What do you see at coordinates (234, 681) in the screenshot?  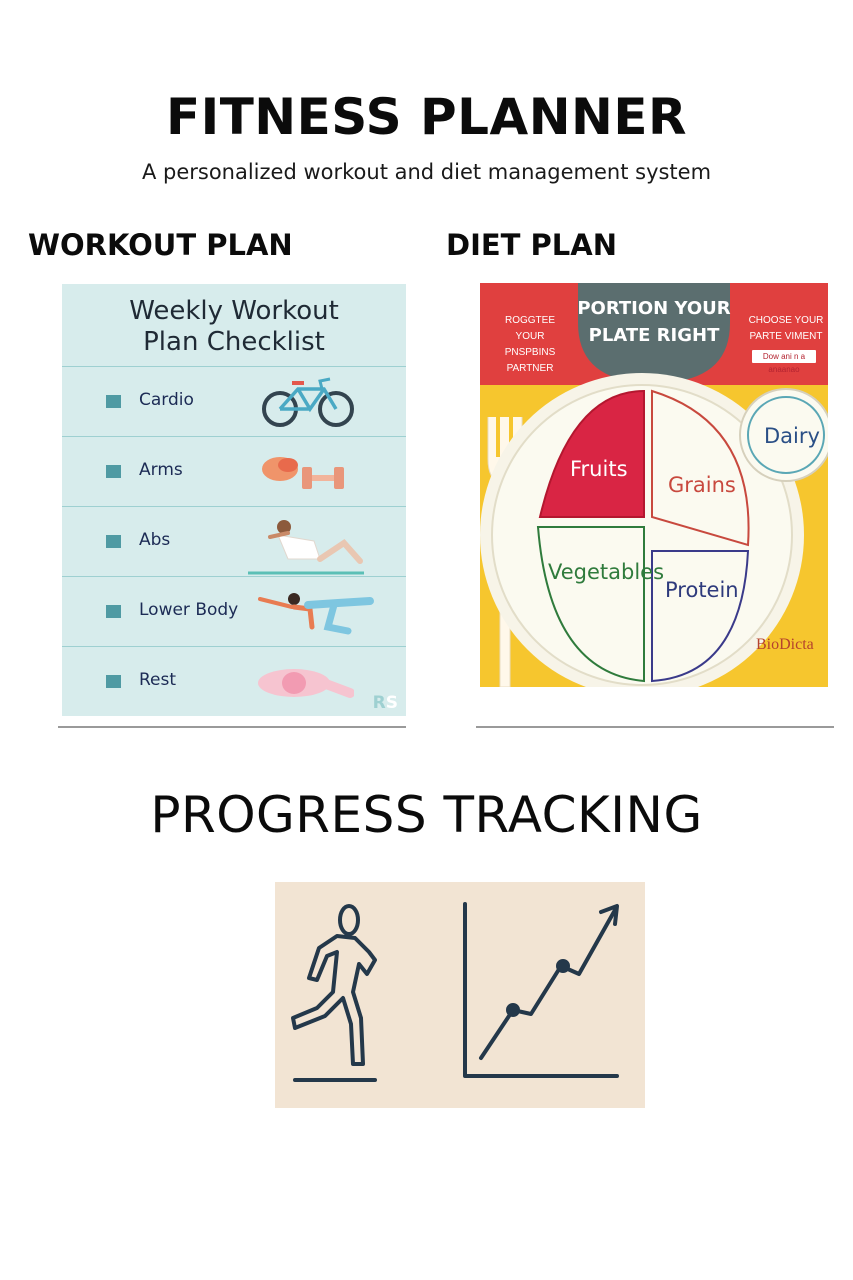 I see `checklist-item-rest: Rest RS` at bounding box center [234, 681].